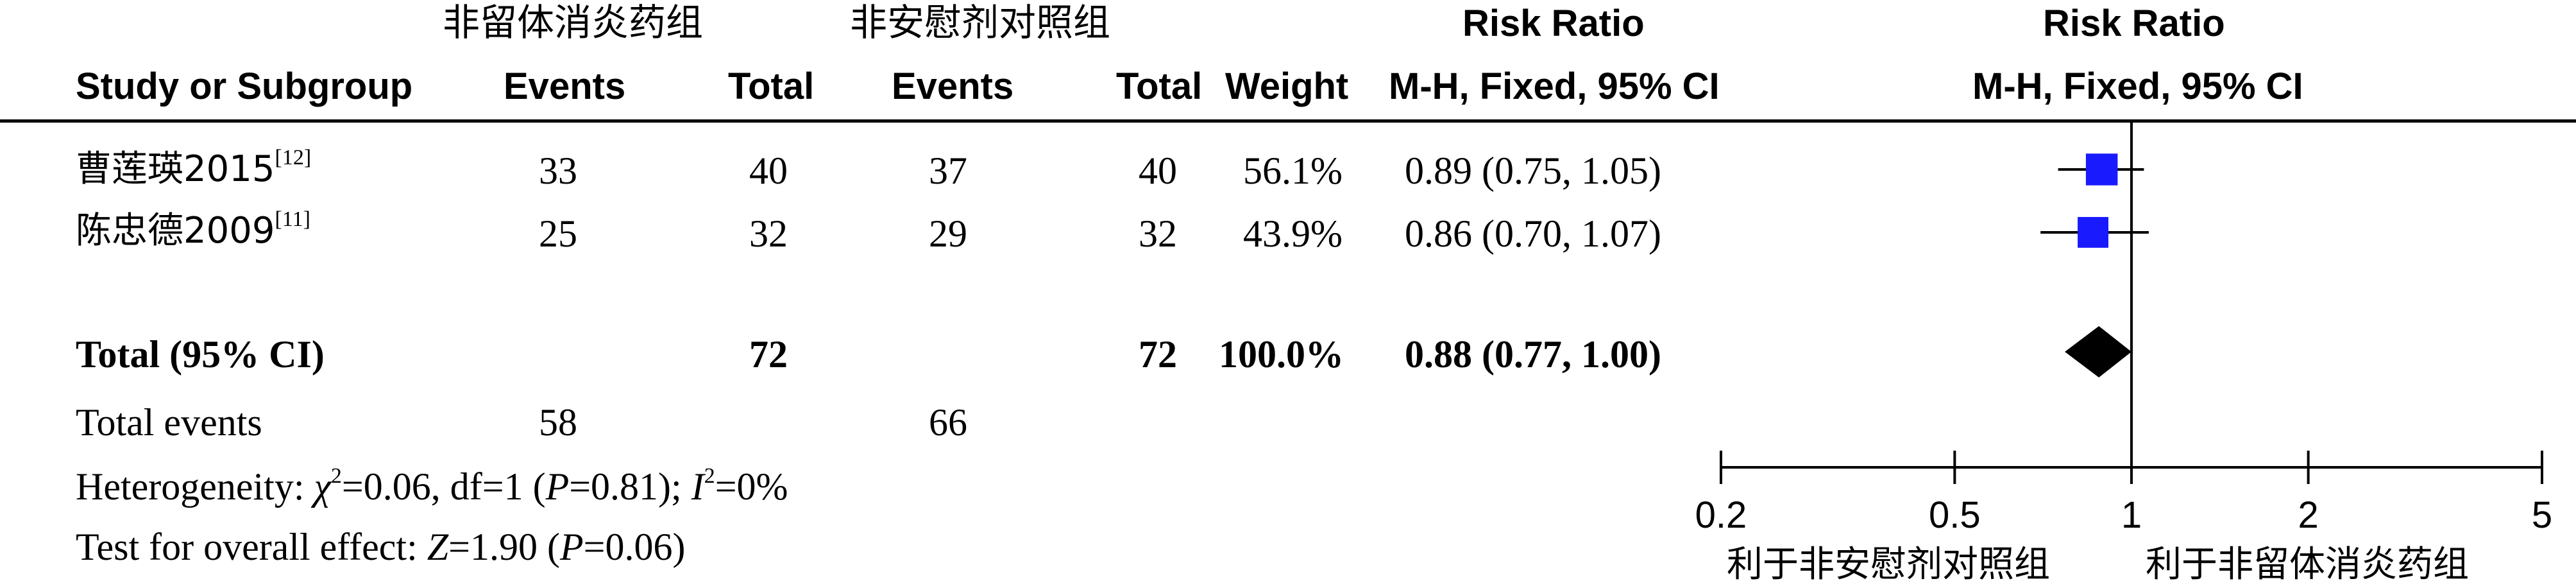  What do you see at coordinates (1293, 171) in the screenshot?
I see `weight-cell: 56.1%` at bounding box center [1293, 171].